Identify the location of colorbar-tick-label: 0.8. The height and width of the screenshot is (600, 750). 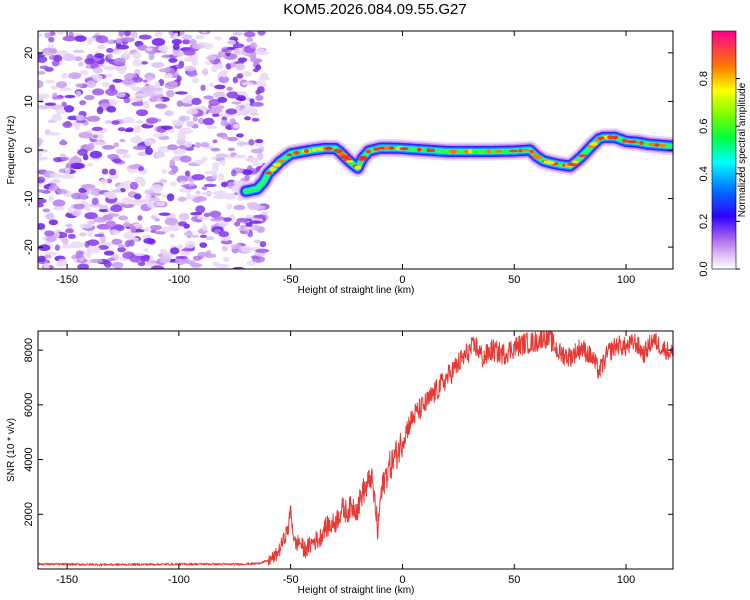
(704, 78).